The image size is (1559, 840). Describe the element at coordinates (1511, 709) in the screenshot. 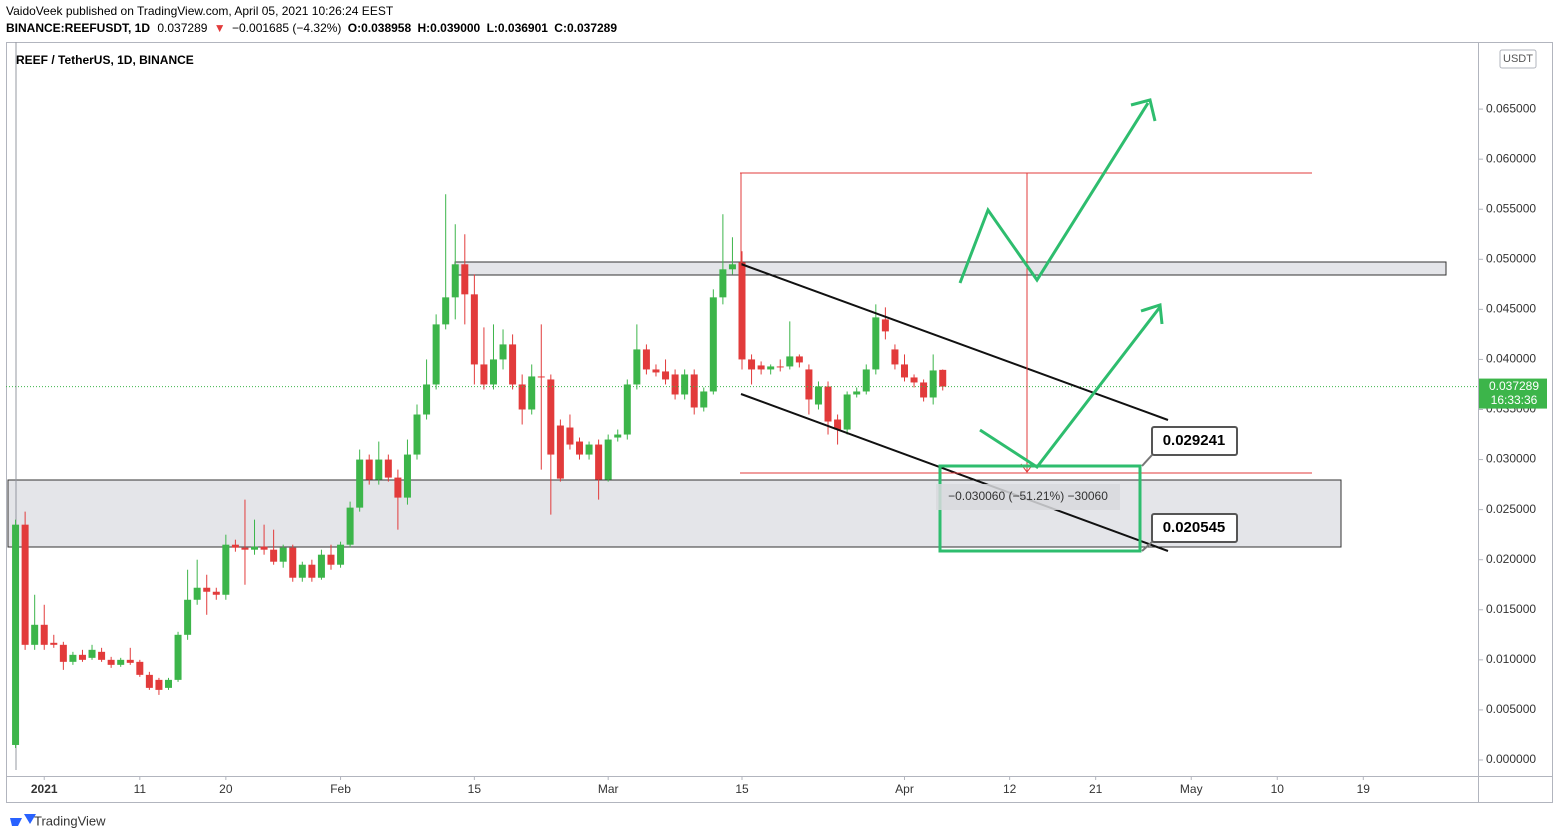

I see `y-tick-label: 0.005000` at that location.